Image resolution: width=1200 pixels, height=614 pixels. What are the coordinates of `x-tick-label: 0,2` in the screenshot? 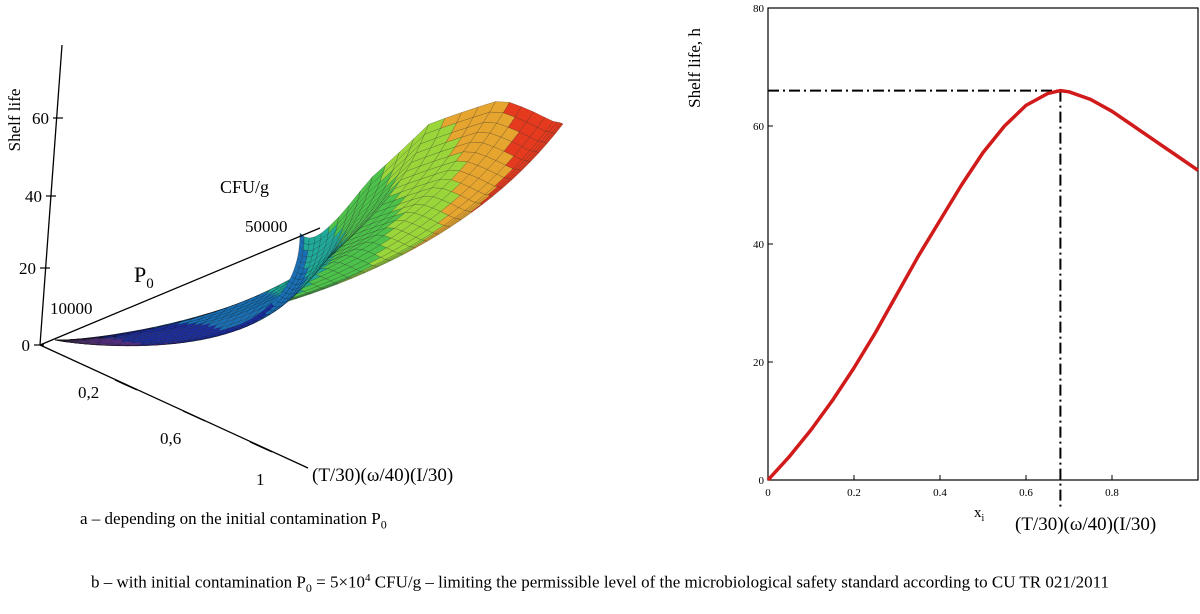 It's located at (88, 392).